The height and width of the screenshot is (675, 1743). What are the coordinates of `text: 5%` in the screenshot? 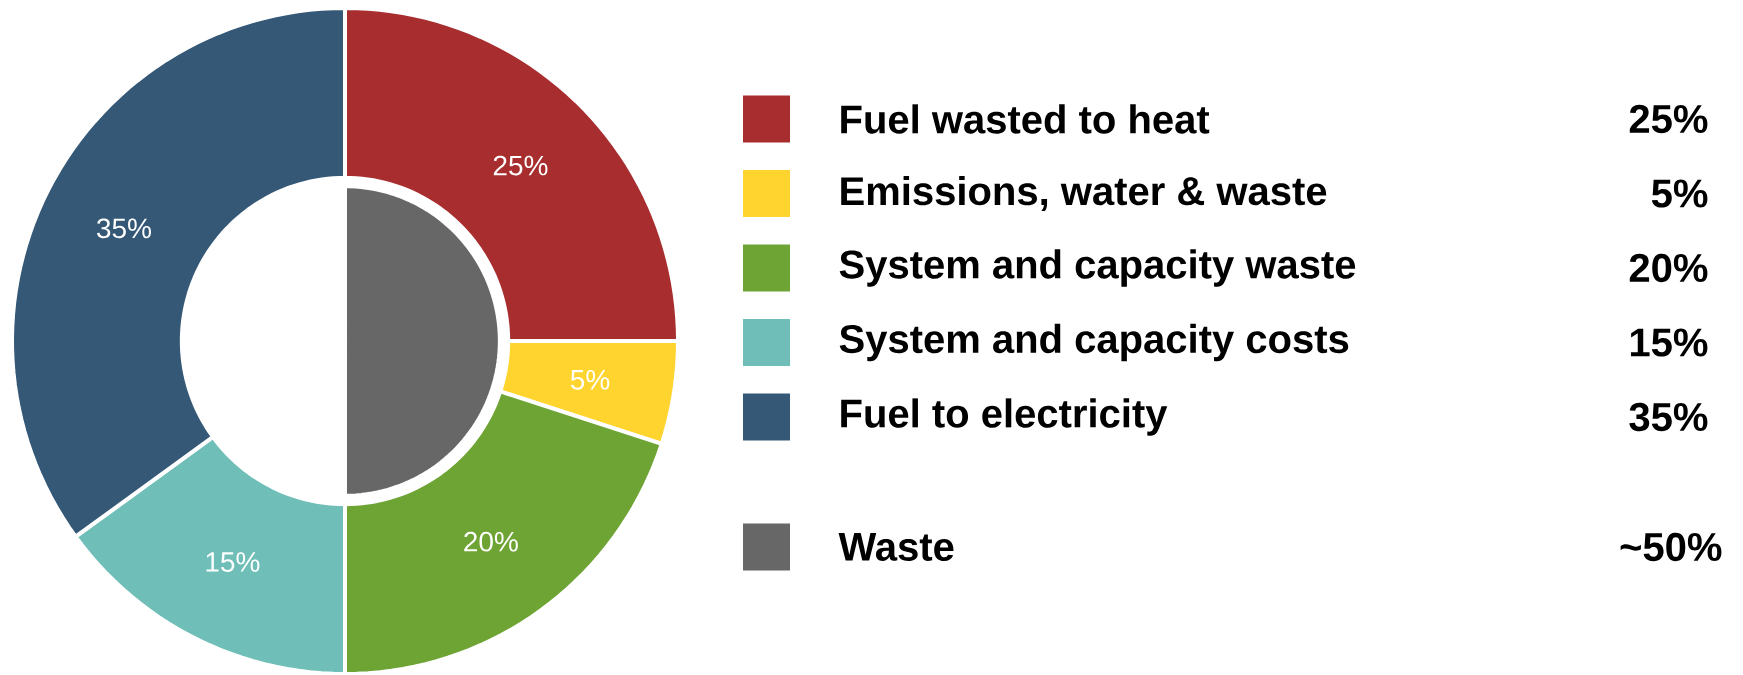 It's located at (1679, 193).